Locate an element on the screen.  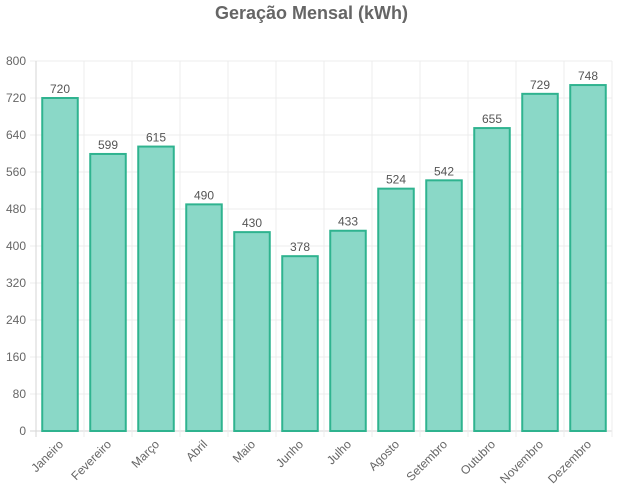
data-label: 655 is located at coordinates (492, 119).